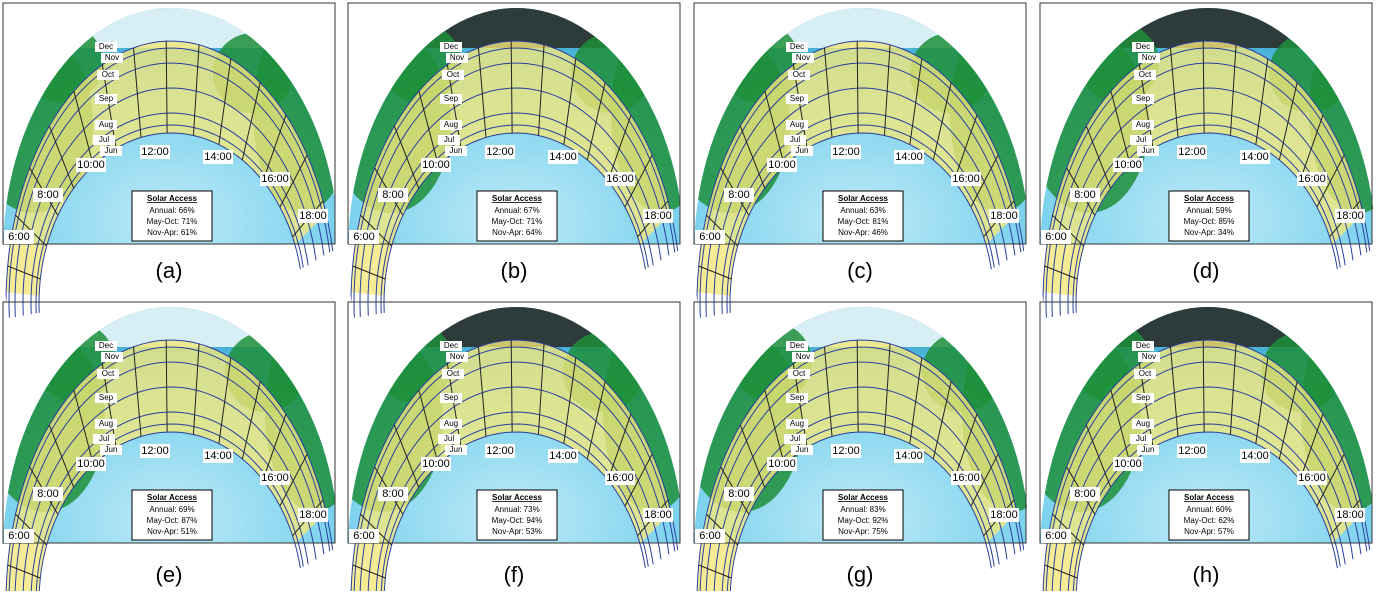  Describe the element at coordinates (1255, 456) in the screenshot. I see `hour-label: 14:00` at that location.